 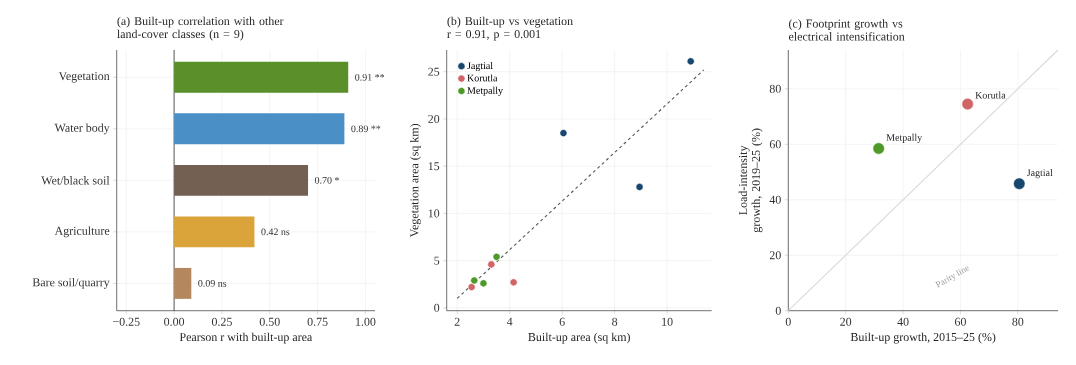 What do you see at coordinates (903, 321) in the screenshot?
I see `x-tick-label: 40` at bounding box center [903, 321].